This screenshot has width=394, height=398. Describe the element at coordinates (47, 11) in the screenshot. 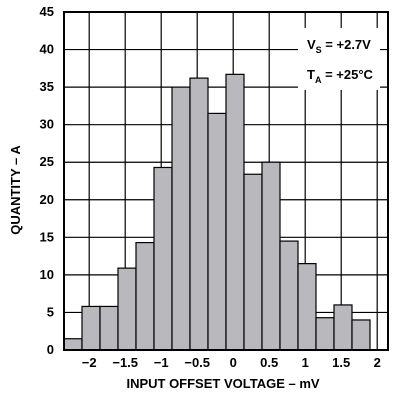

I see `y-tick-label: 45` at that location.